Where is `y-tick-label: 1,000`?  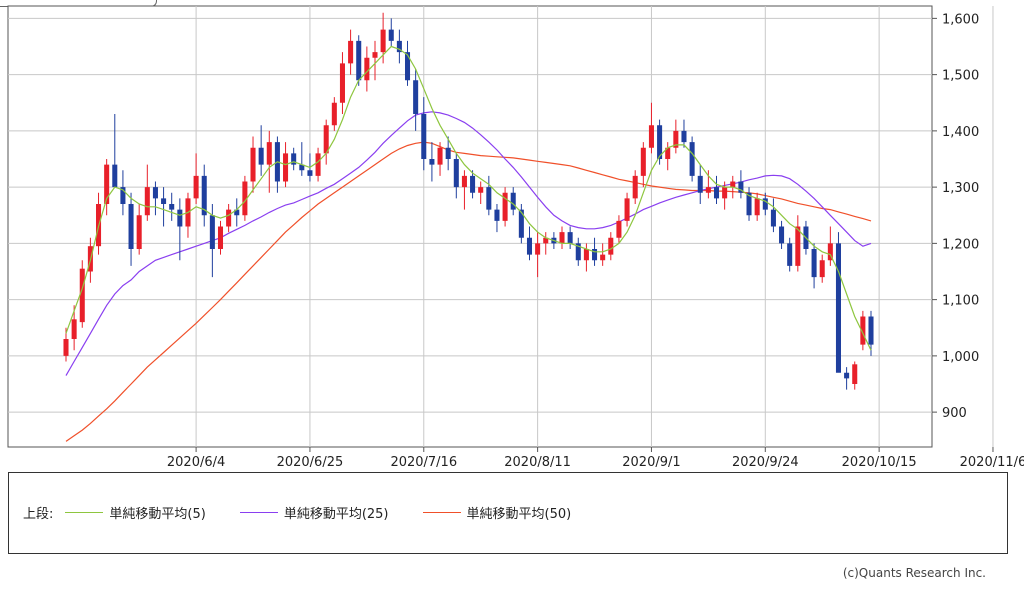 y-tick-label: 1,000 is located at coordinates (960, 357).